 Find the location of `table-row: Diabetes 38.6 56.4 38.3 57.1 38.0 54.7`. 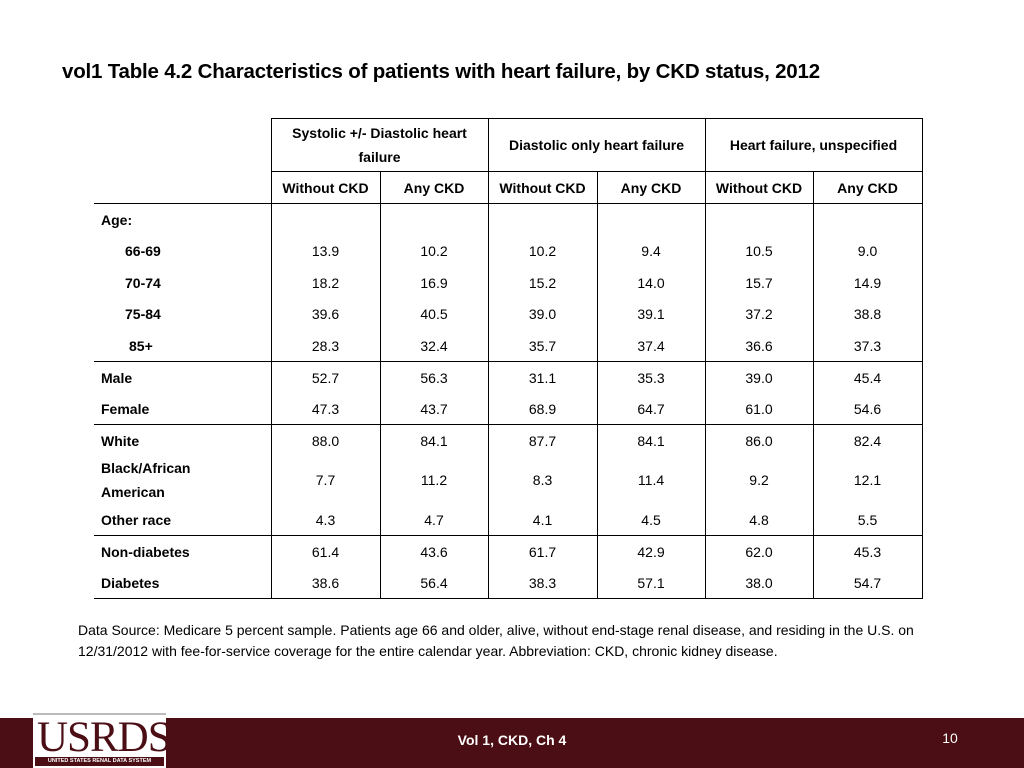

table-row: Diabetes 38.6 56.4 38.3 57.1 38.0 54.7 is located at coordinates (508, 583).